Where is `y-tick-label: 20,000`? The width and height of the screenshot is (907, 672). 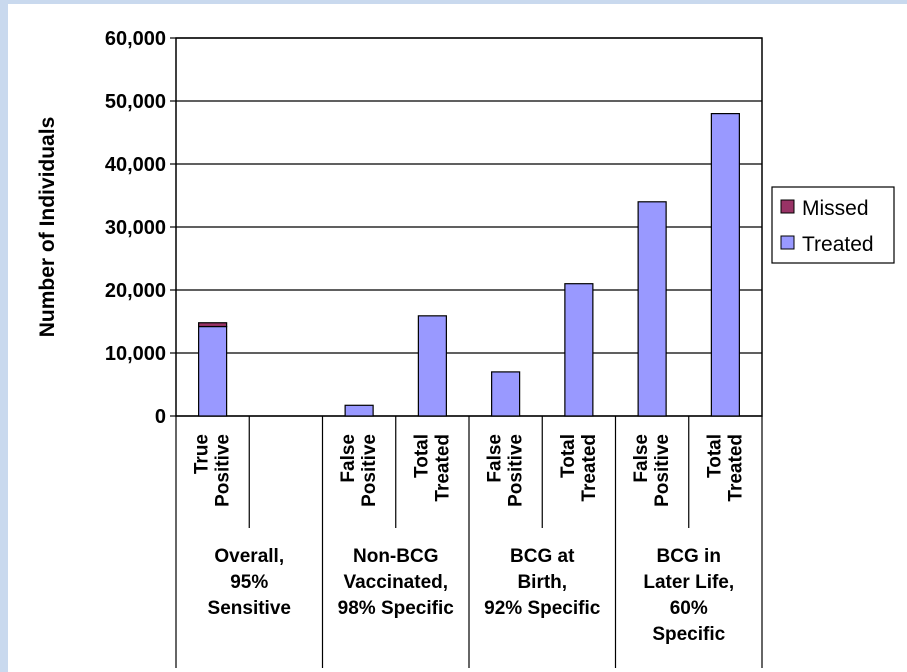 y-tick-label: 20,000 is located at coordinates (135, 291).